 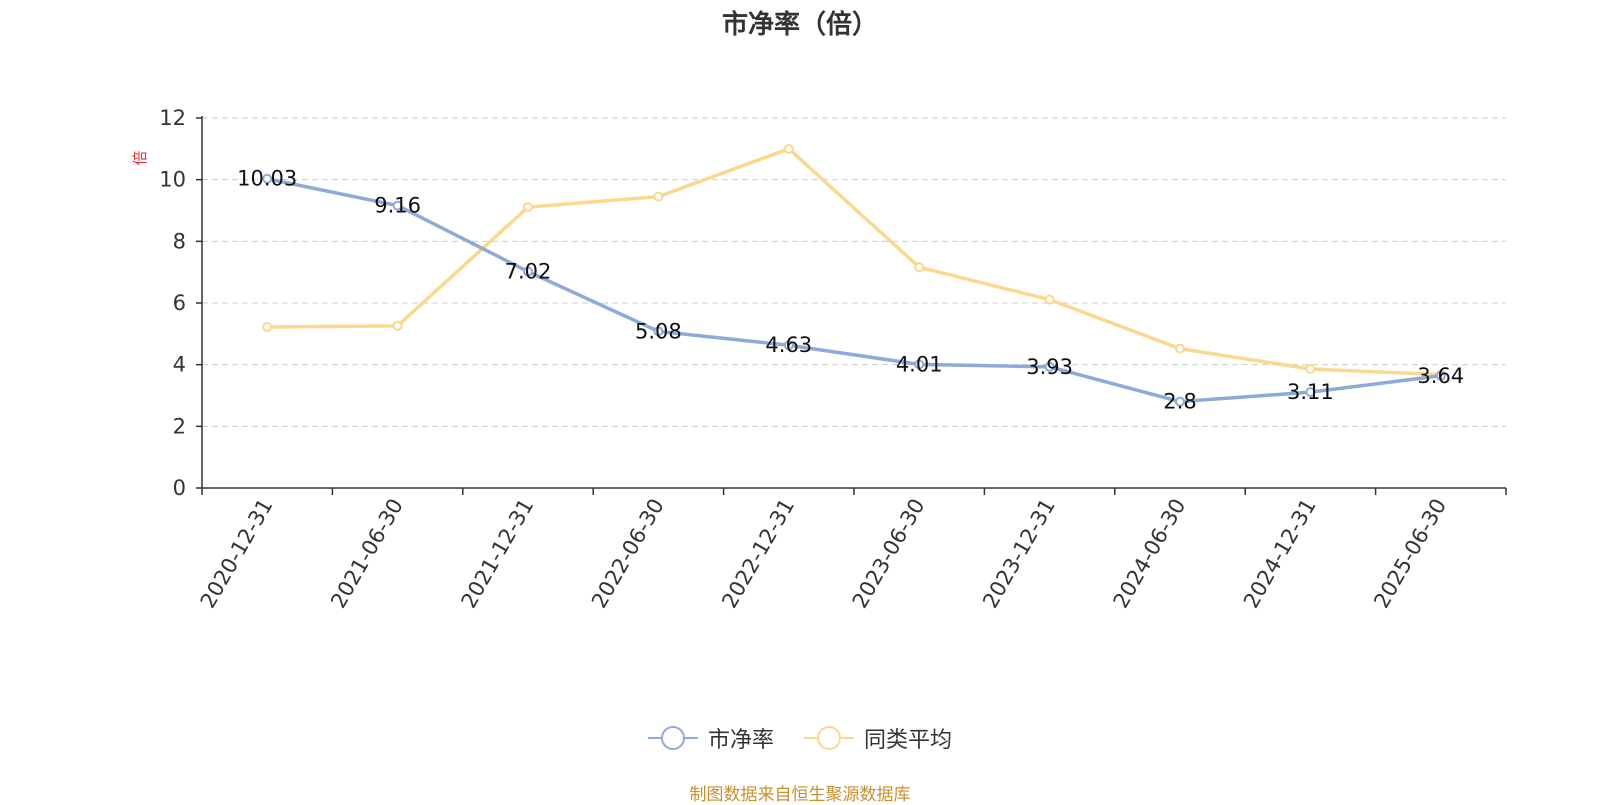 What do you see at coordinates (672, 738) in the screenshot?
I see `legend-swatch-pb` at bounding box center [672, 738].